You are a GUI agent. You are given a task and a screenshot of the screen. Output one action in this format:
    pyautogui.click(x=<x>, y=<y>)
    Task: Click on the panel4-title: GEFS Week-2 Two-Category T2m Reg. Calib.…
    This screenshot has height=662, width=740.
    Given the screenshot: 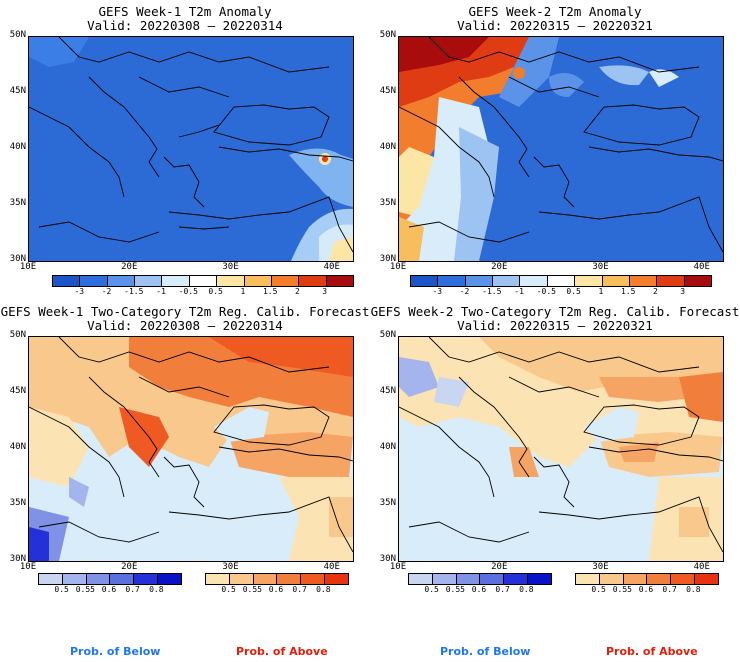 What is the action you would take?
    pyautogui.click(x=555, y=311)
    